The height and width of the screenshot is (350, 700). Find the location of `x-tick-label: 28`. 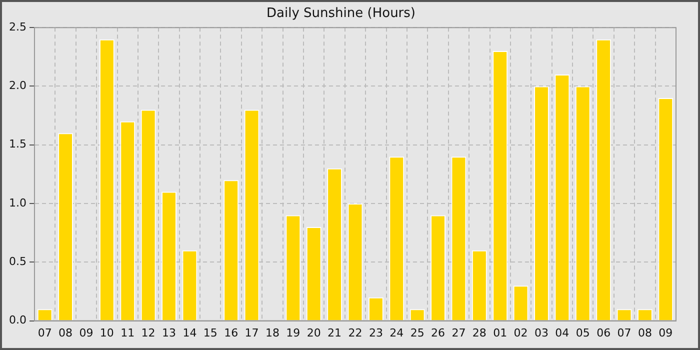

x-tick-label: 28 is located at coordinates (479, 333).